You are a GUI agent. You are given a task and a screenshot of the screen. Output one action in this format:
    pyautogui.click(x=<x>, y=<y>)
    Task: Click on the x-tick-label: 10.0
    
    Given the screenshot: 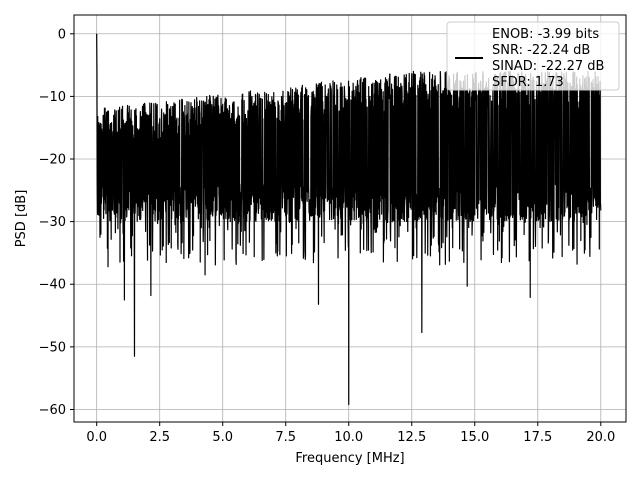 What is the action you would take?
    pyautogui.click(x=348, y=437)
    